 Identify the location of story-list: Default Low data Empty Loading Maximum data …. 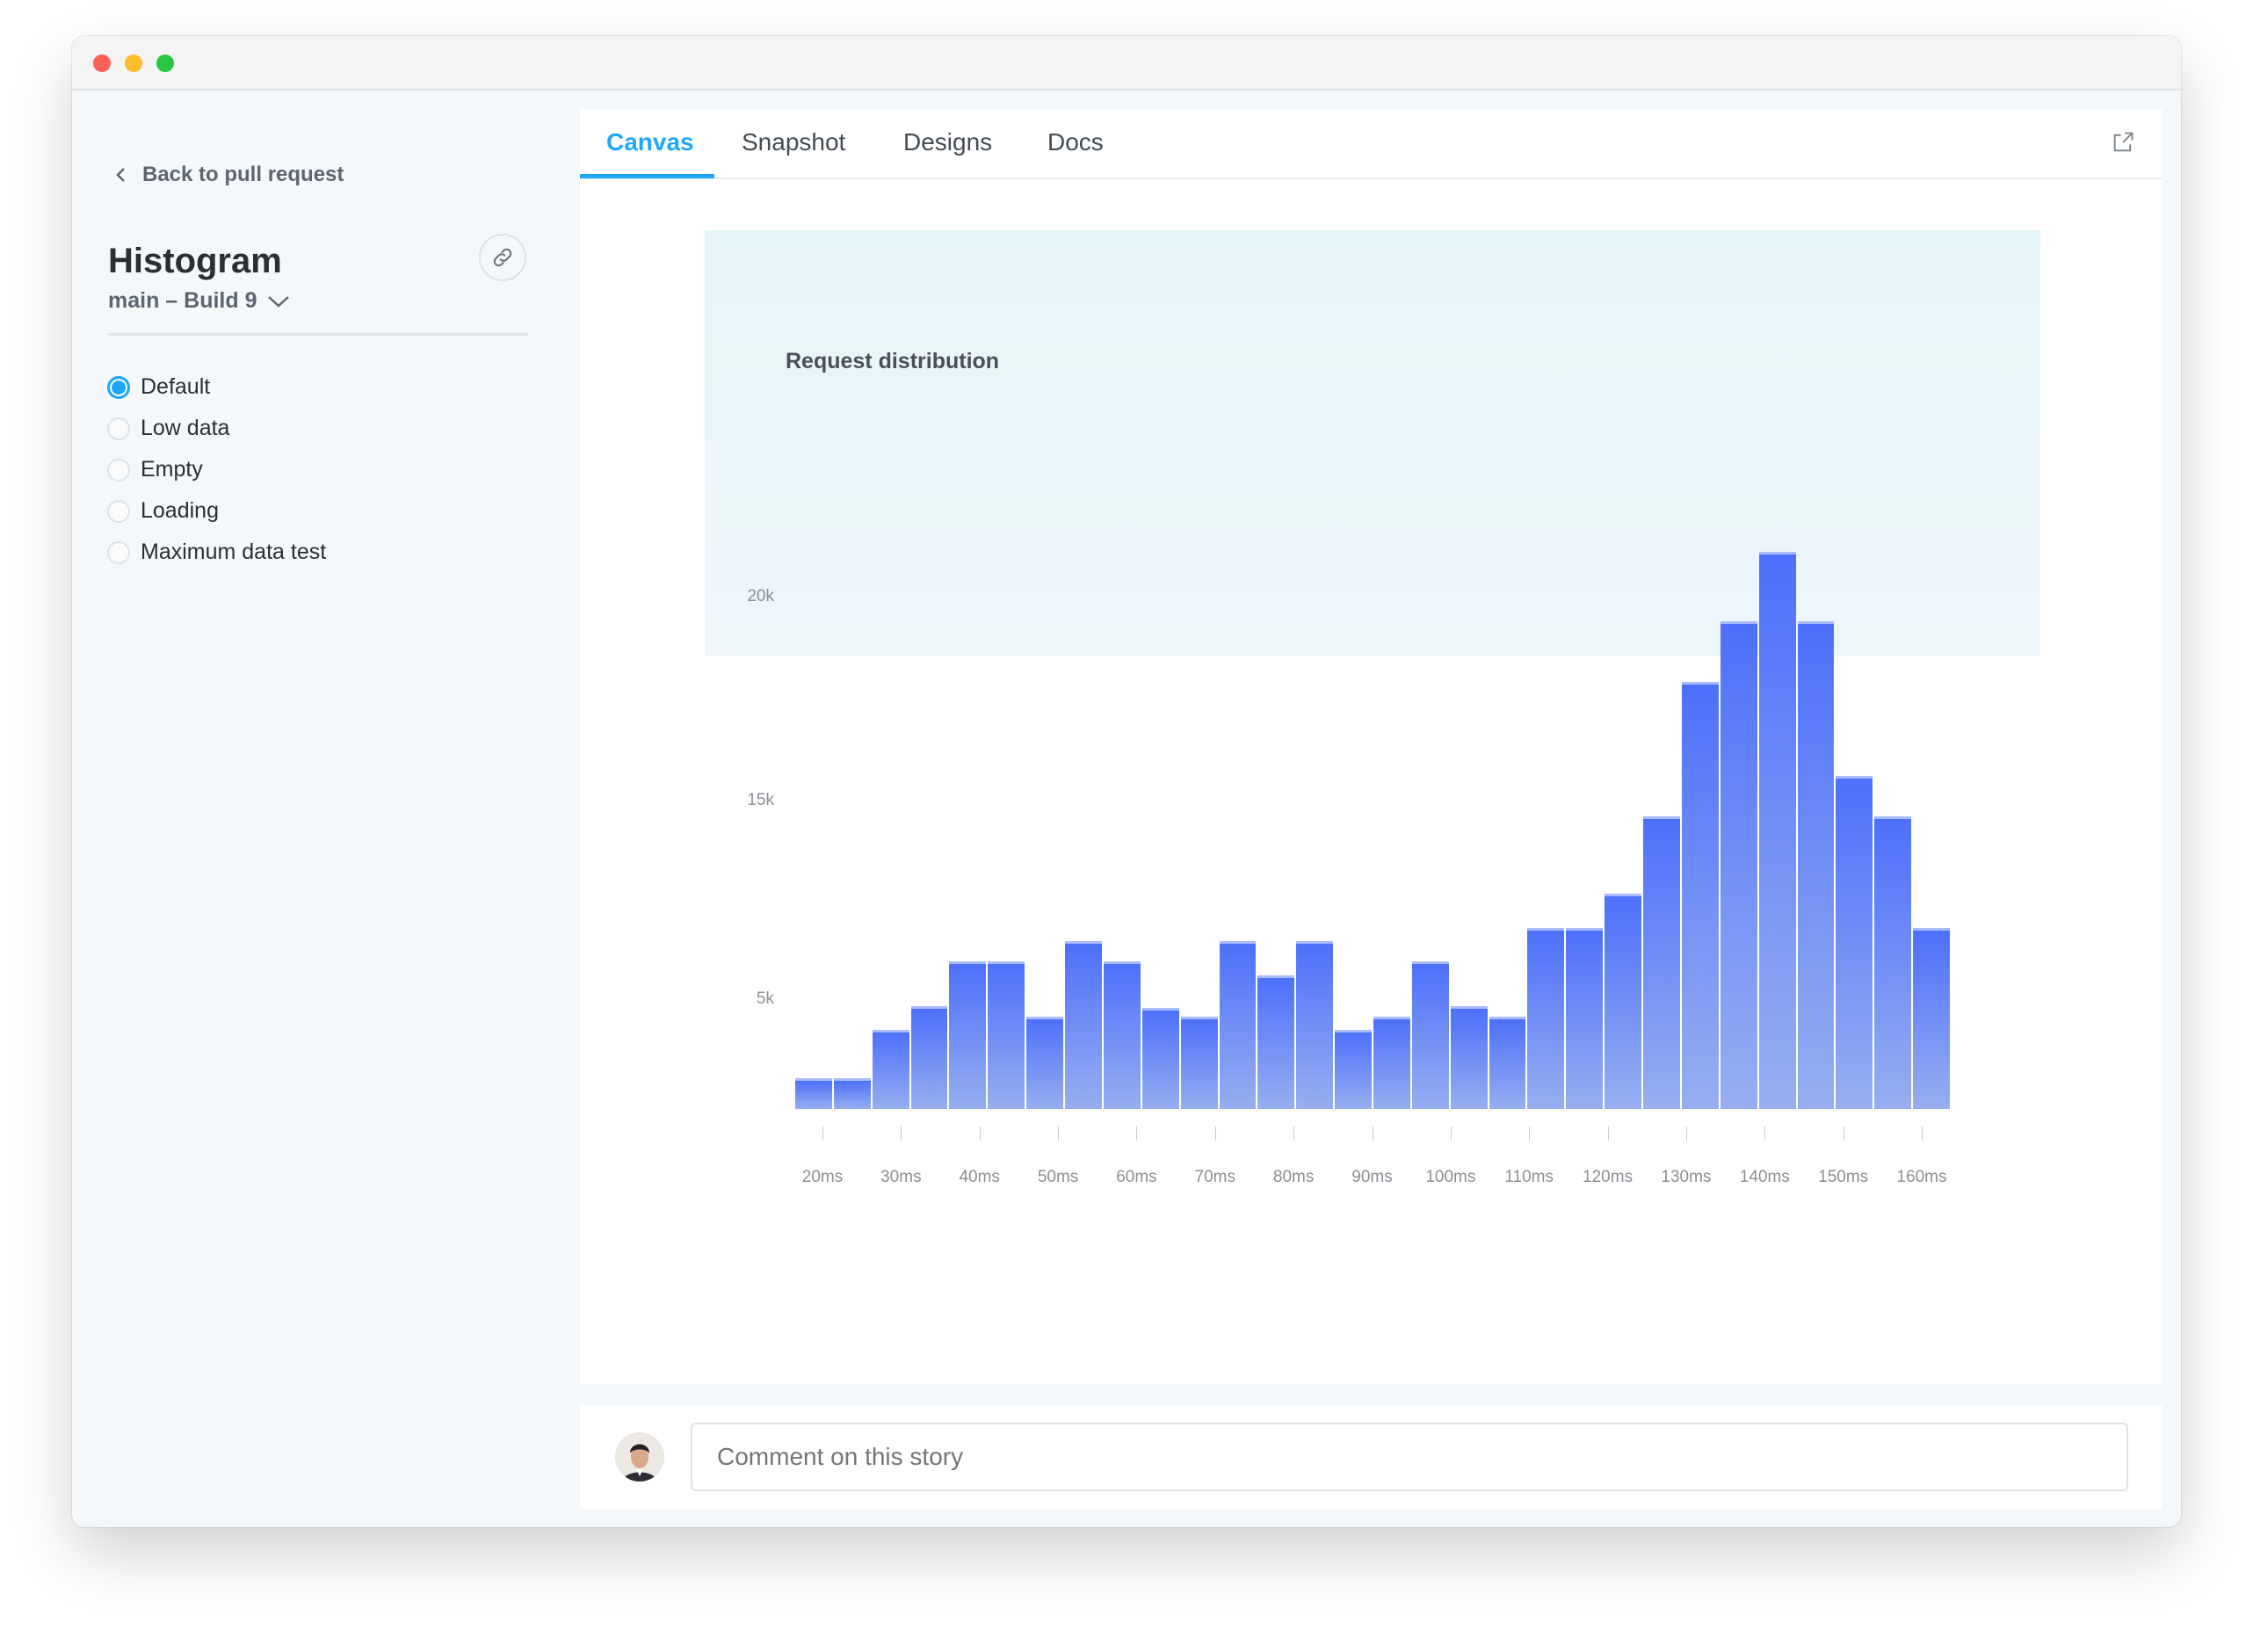
(217, 470).